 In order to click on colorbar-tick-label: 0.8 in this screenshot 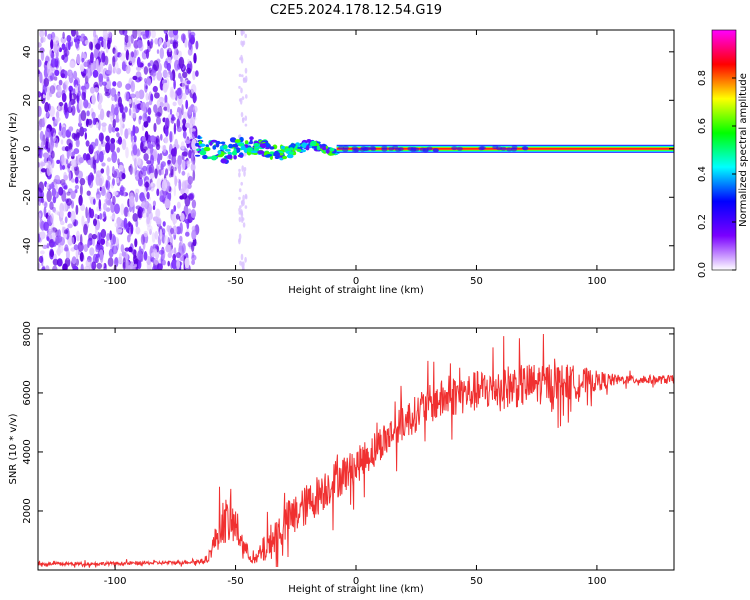, I will do `click(702, 78)`.